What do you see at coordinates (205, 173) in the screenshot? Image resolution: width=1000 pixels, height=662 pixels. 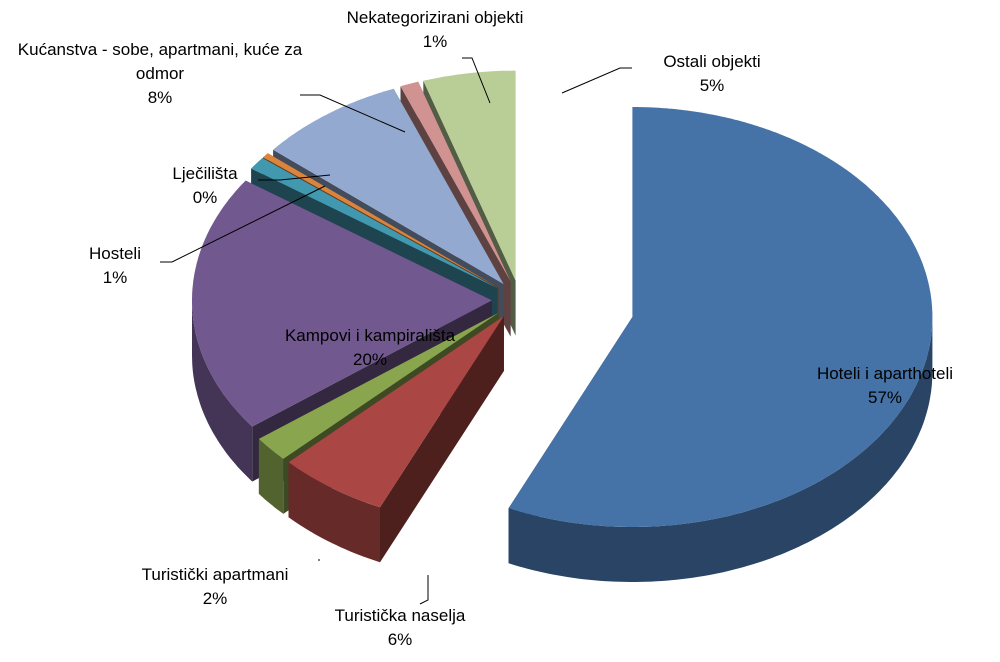 I see `slice-category: Lječilišta` at bounding box center [205, 173].